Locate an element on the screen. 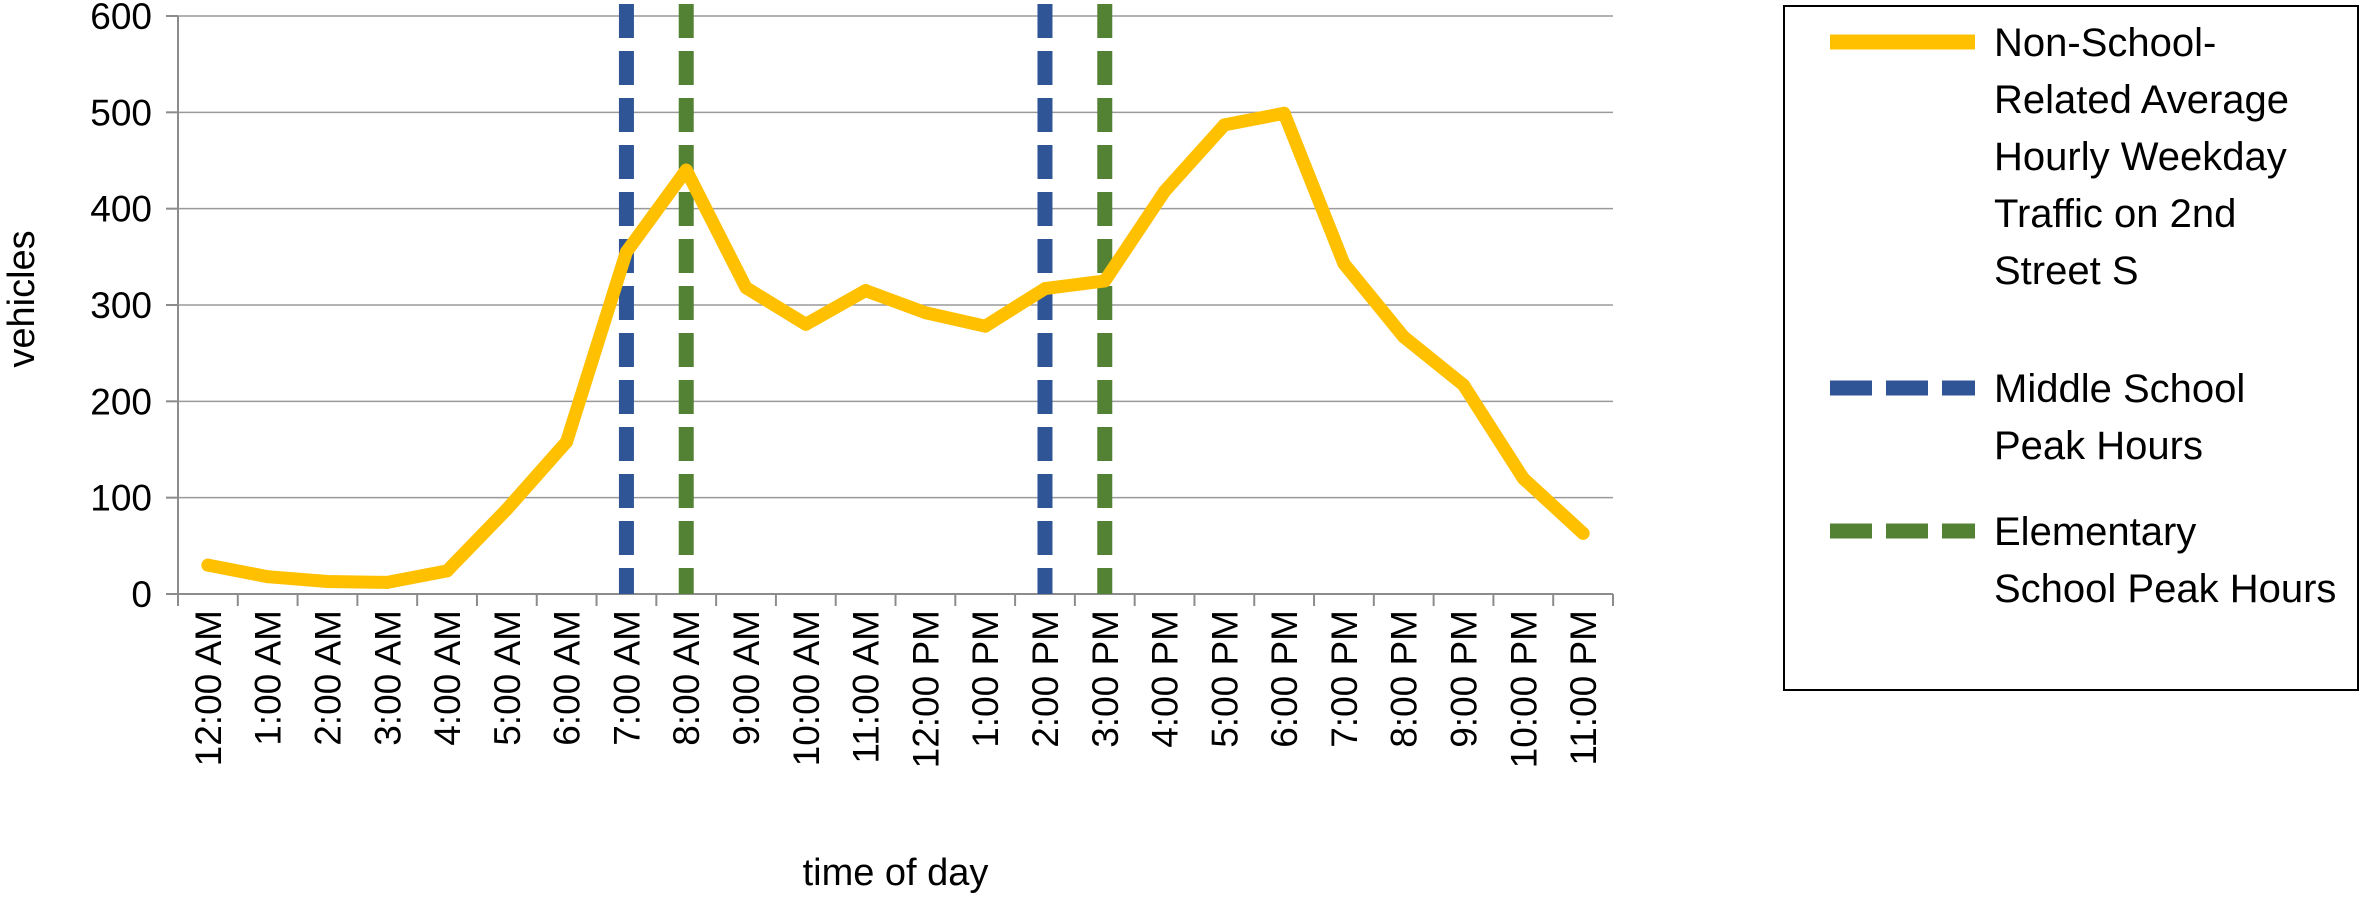 The height and width of the screenshot is (897, 2372). y-tick-labels: 0 100 200 300 400 500 600 is located at coordinates (121, 307).